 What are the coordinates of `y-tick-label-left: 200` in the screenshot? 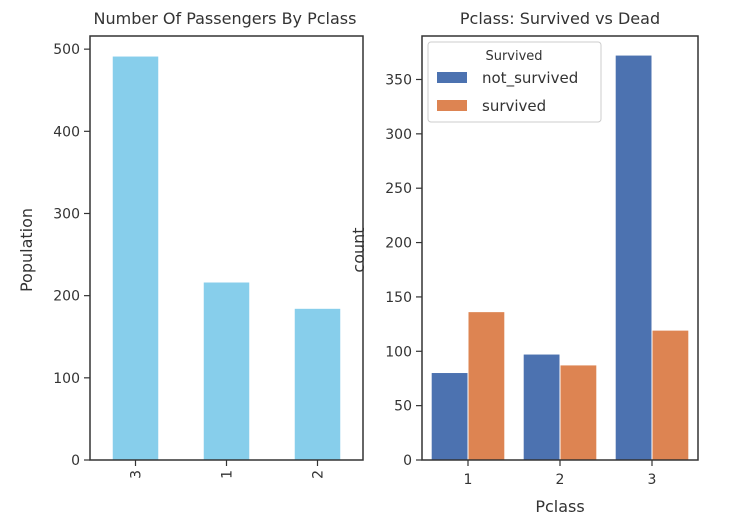 It's located at (66, 297).